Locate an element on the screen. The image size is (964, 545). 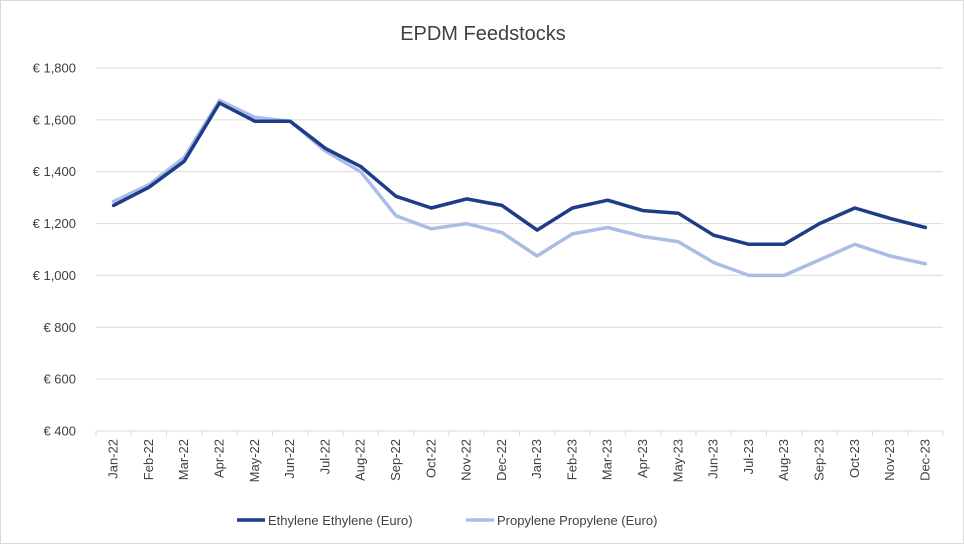
y-tick-label: € 1,600 is located at coordinates (54, 119).